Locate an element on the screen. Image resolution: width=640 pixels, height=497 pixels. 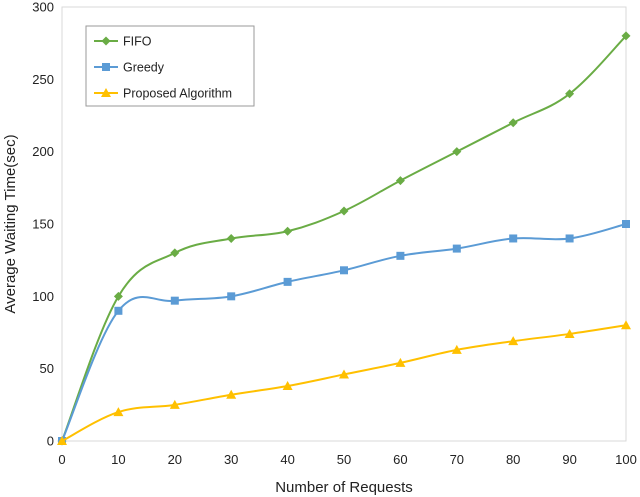
x-tick-label: 30 is located at coordinates (231, 459).